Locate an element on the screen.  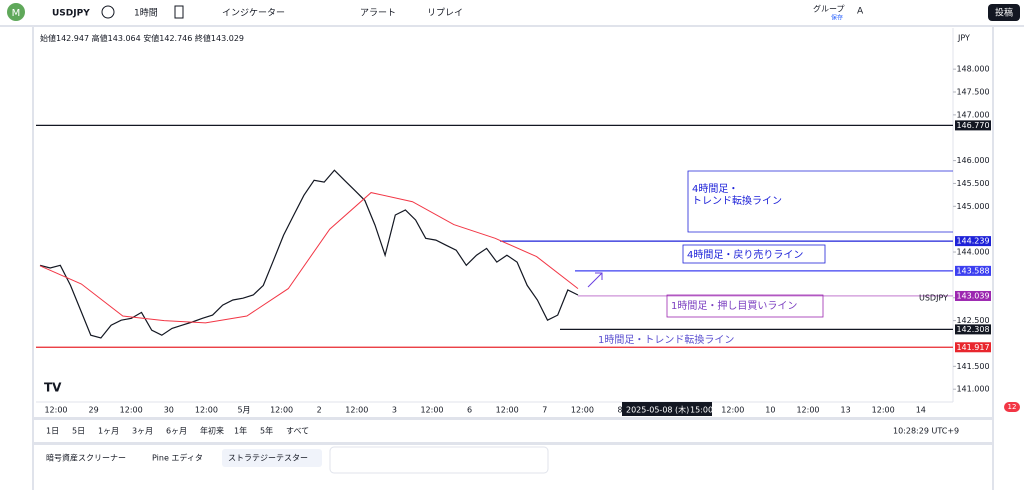
indicators: インジケーター is located at coordinates (253, 13).